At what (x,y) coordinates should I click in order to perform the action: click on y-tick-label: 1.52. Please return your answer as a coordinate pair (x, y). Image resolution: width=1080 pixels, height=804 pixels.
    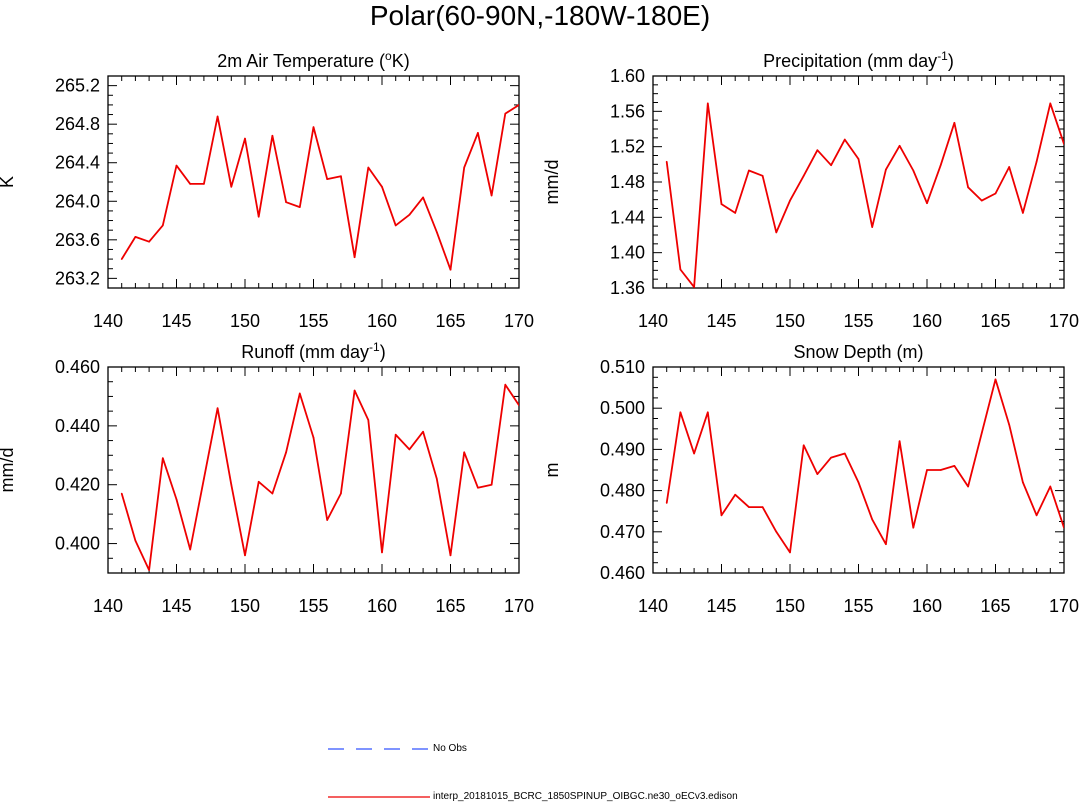
    Looking at the image, I should click on (627, 147).